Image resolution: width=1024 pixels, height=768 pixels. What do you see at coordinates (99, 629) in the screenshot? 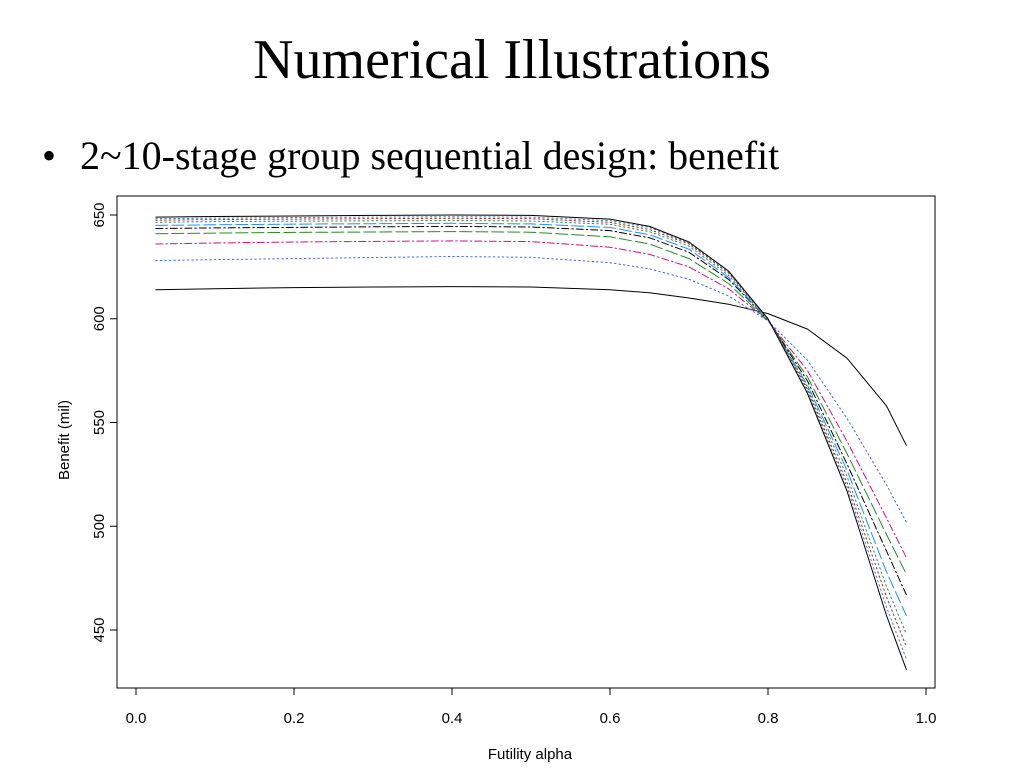
I see `y-tick-label: 450` at bounding box center [99, 629].